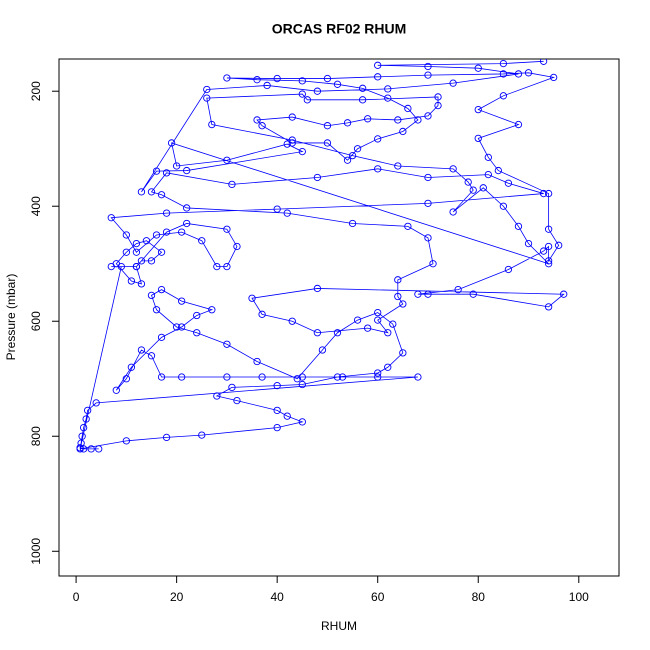 This screenshot has height=650, width=650. I want to click on y-tick-label: 400, so click(36, 206).